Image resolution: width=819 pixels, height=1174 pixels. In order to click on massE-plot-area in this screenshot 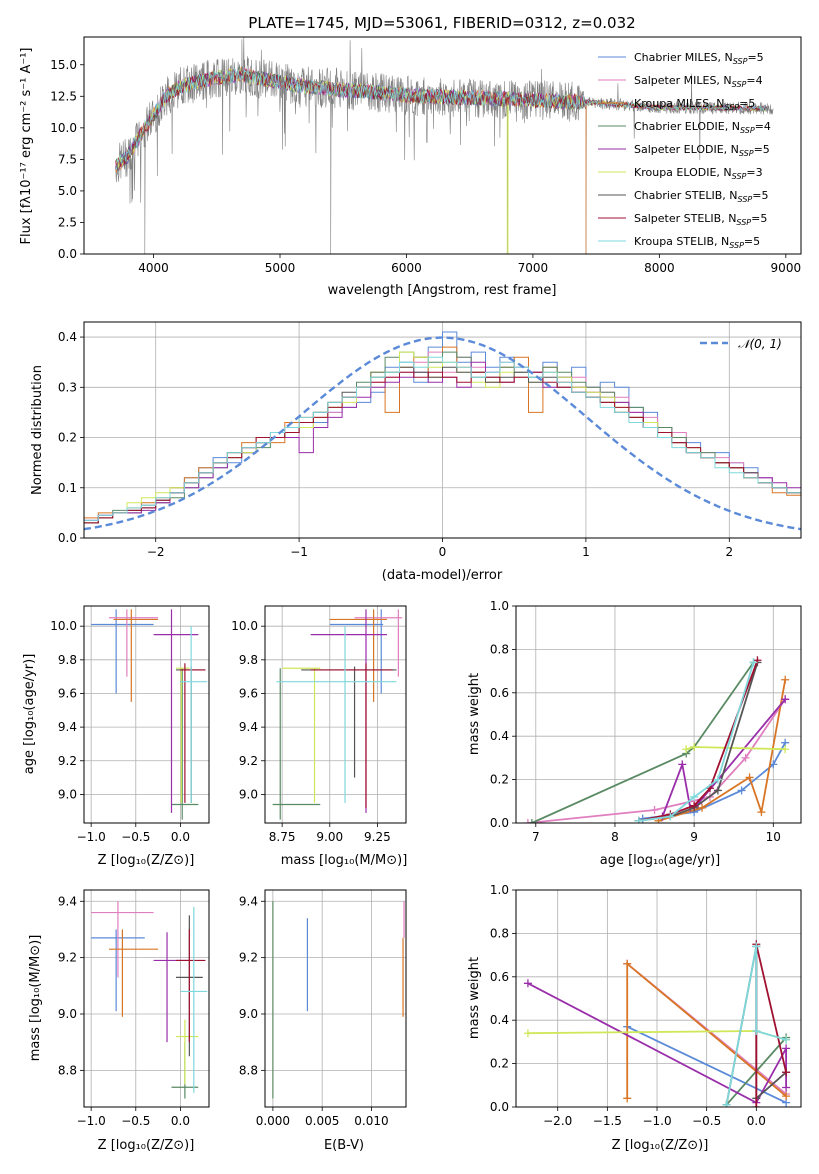, I will do `click(338, 1000)`.